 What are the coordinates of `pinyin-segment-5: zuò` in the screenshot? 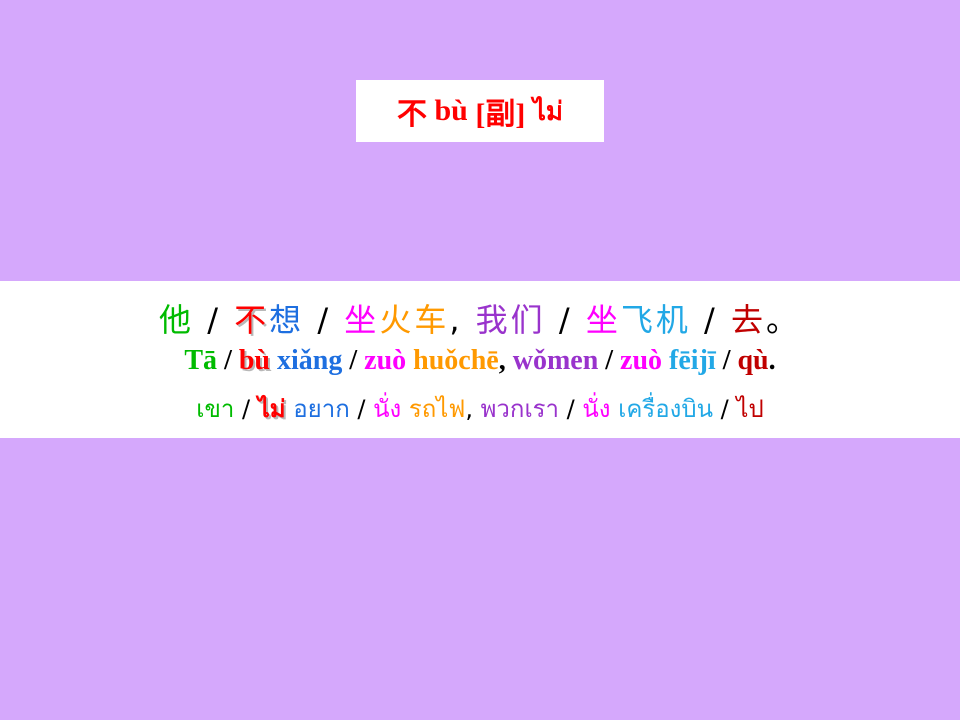 It's located at (385, 360).